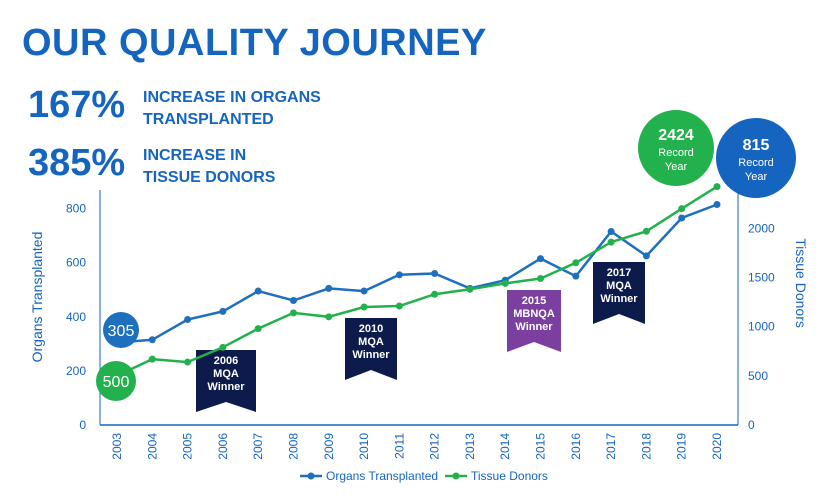 Image resolution: width=828 pixels, height=500 pixels. Describe the element at coordinates (751, 425) in the screenshot. I see `right-tick-label: 0` at that location.